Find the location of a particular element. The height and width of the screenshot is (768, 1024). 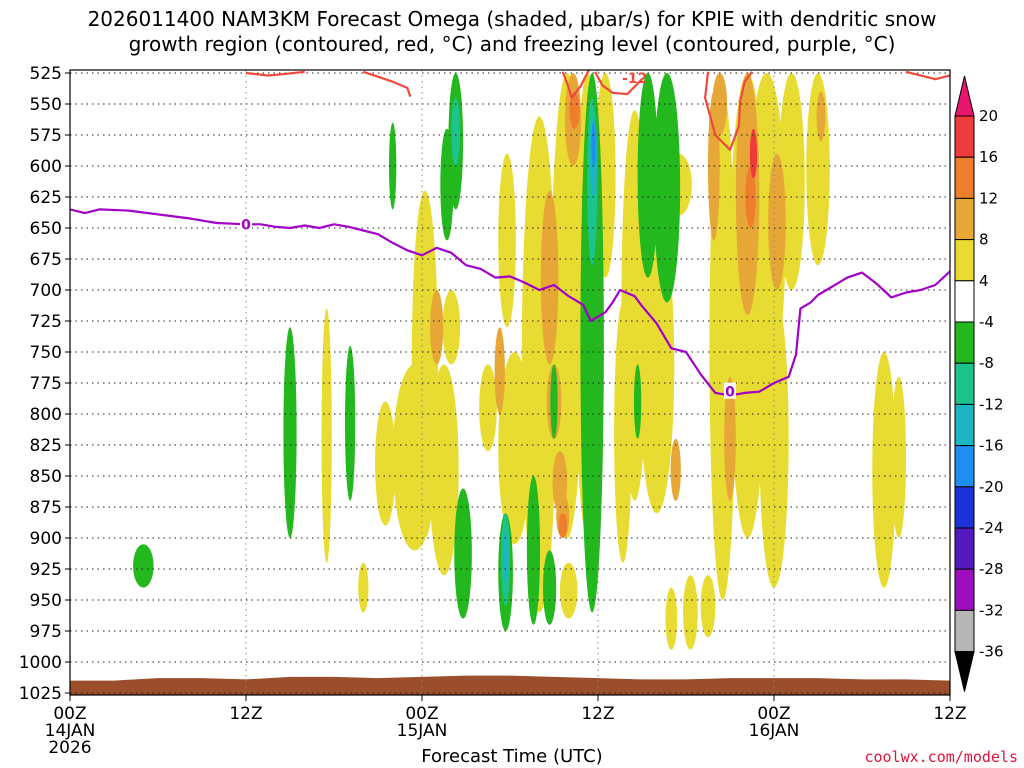

y-tick-label: 525 is located at coordinates (46, 74).